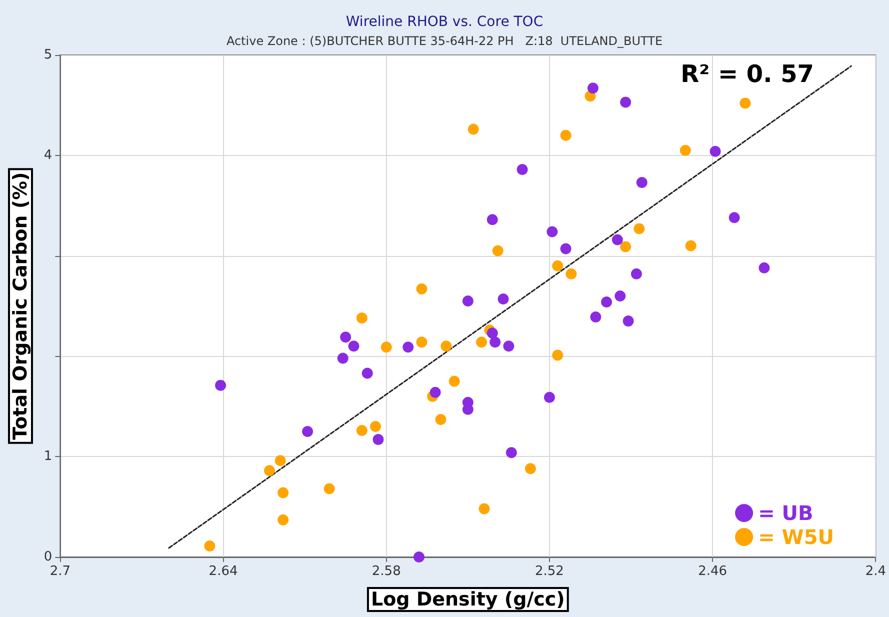 The width and height of the screenshot is (889, 617). Describe the element at coordinates (48, 55) in the screenshot. I see `y-tick-label: 5` at that location.